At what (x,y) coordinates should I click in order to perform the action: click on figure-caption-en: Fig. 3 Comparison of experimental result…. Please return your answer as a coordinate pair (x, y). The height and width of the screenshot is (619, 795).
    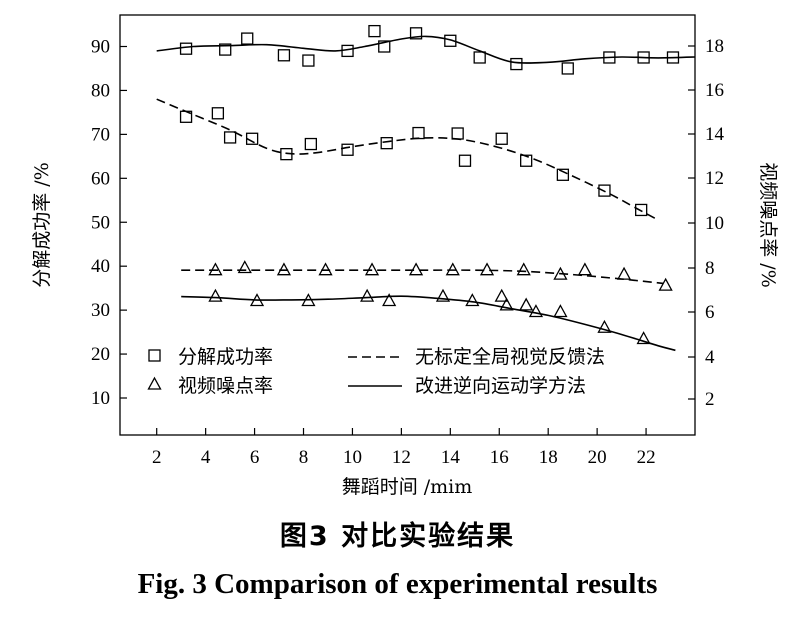
    Looking at the image, I should click on (397, 584).